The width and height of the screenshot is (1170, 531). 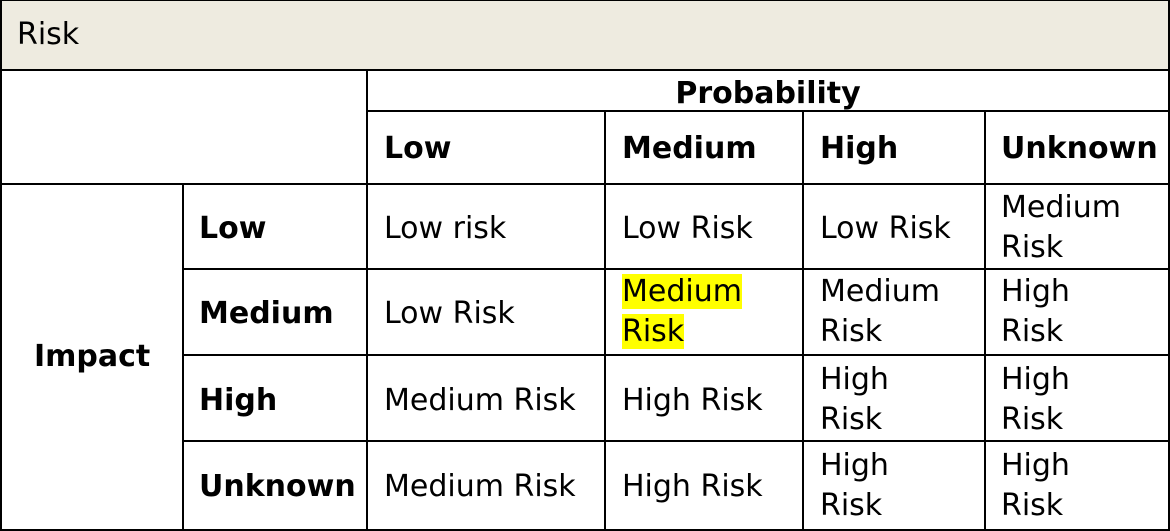 What do you see at coordinates (449, 313) in the screenshot?
I see `cell-medium-low: Low Risk` at bounding box center [449, 313].